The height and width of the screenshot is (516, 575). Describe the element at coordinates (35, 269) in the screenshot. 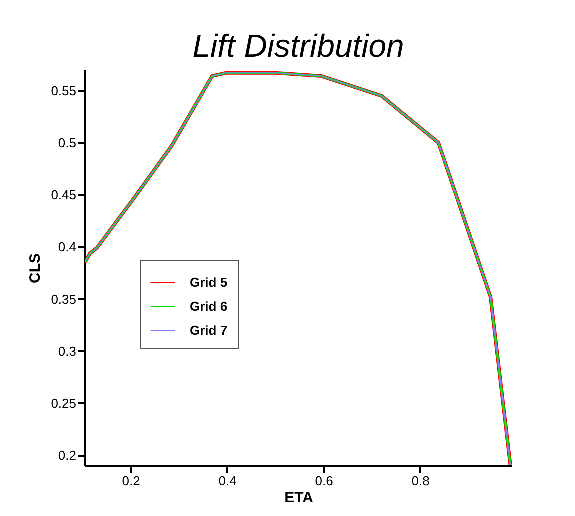

I see `y-axis-title: CLS` at that location.